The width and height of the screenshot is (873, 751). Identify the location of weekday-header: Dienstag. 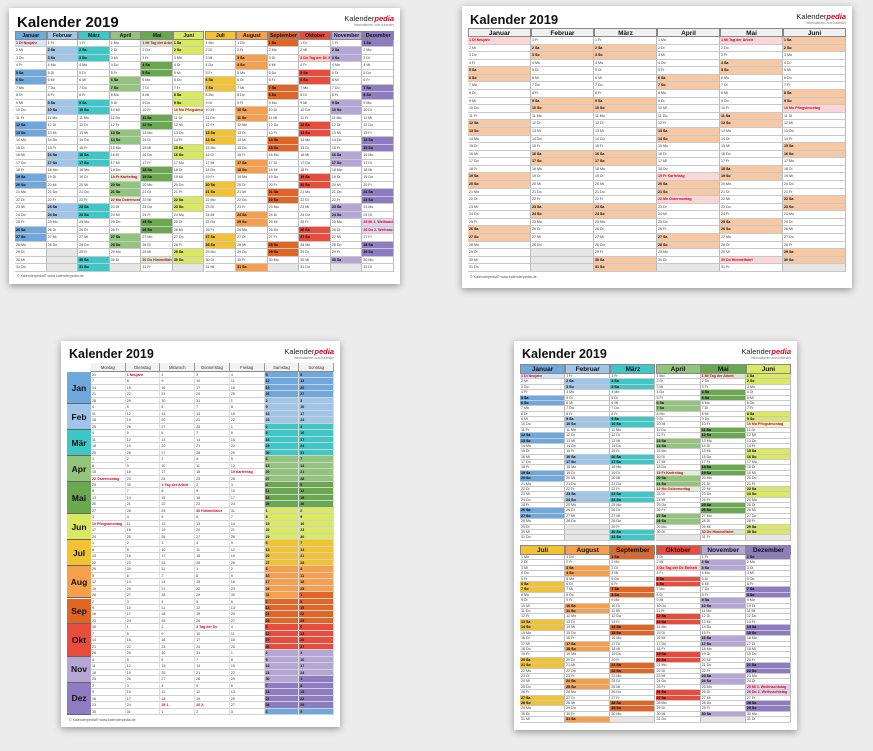
(143, 367).